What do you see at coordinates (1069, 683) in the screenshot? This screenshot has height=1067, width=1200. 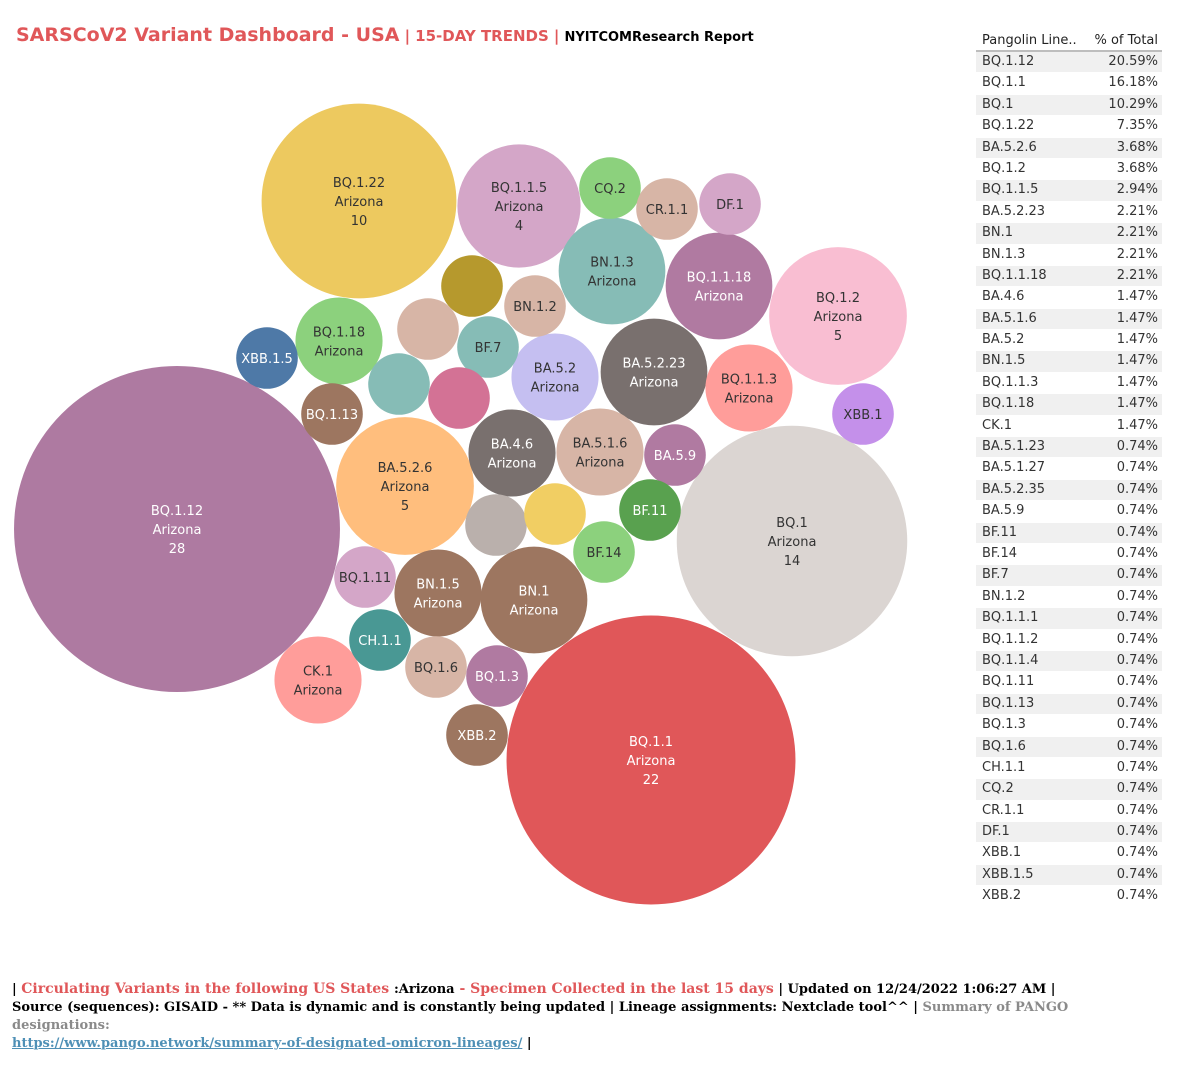 I see `table-row: BQ.1.11 0.74%` at bounding box center [1069, 683].